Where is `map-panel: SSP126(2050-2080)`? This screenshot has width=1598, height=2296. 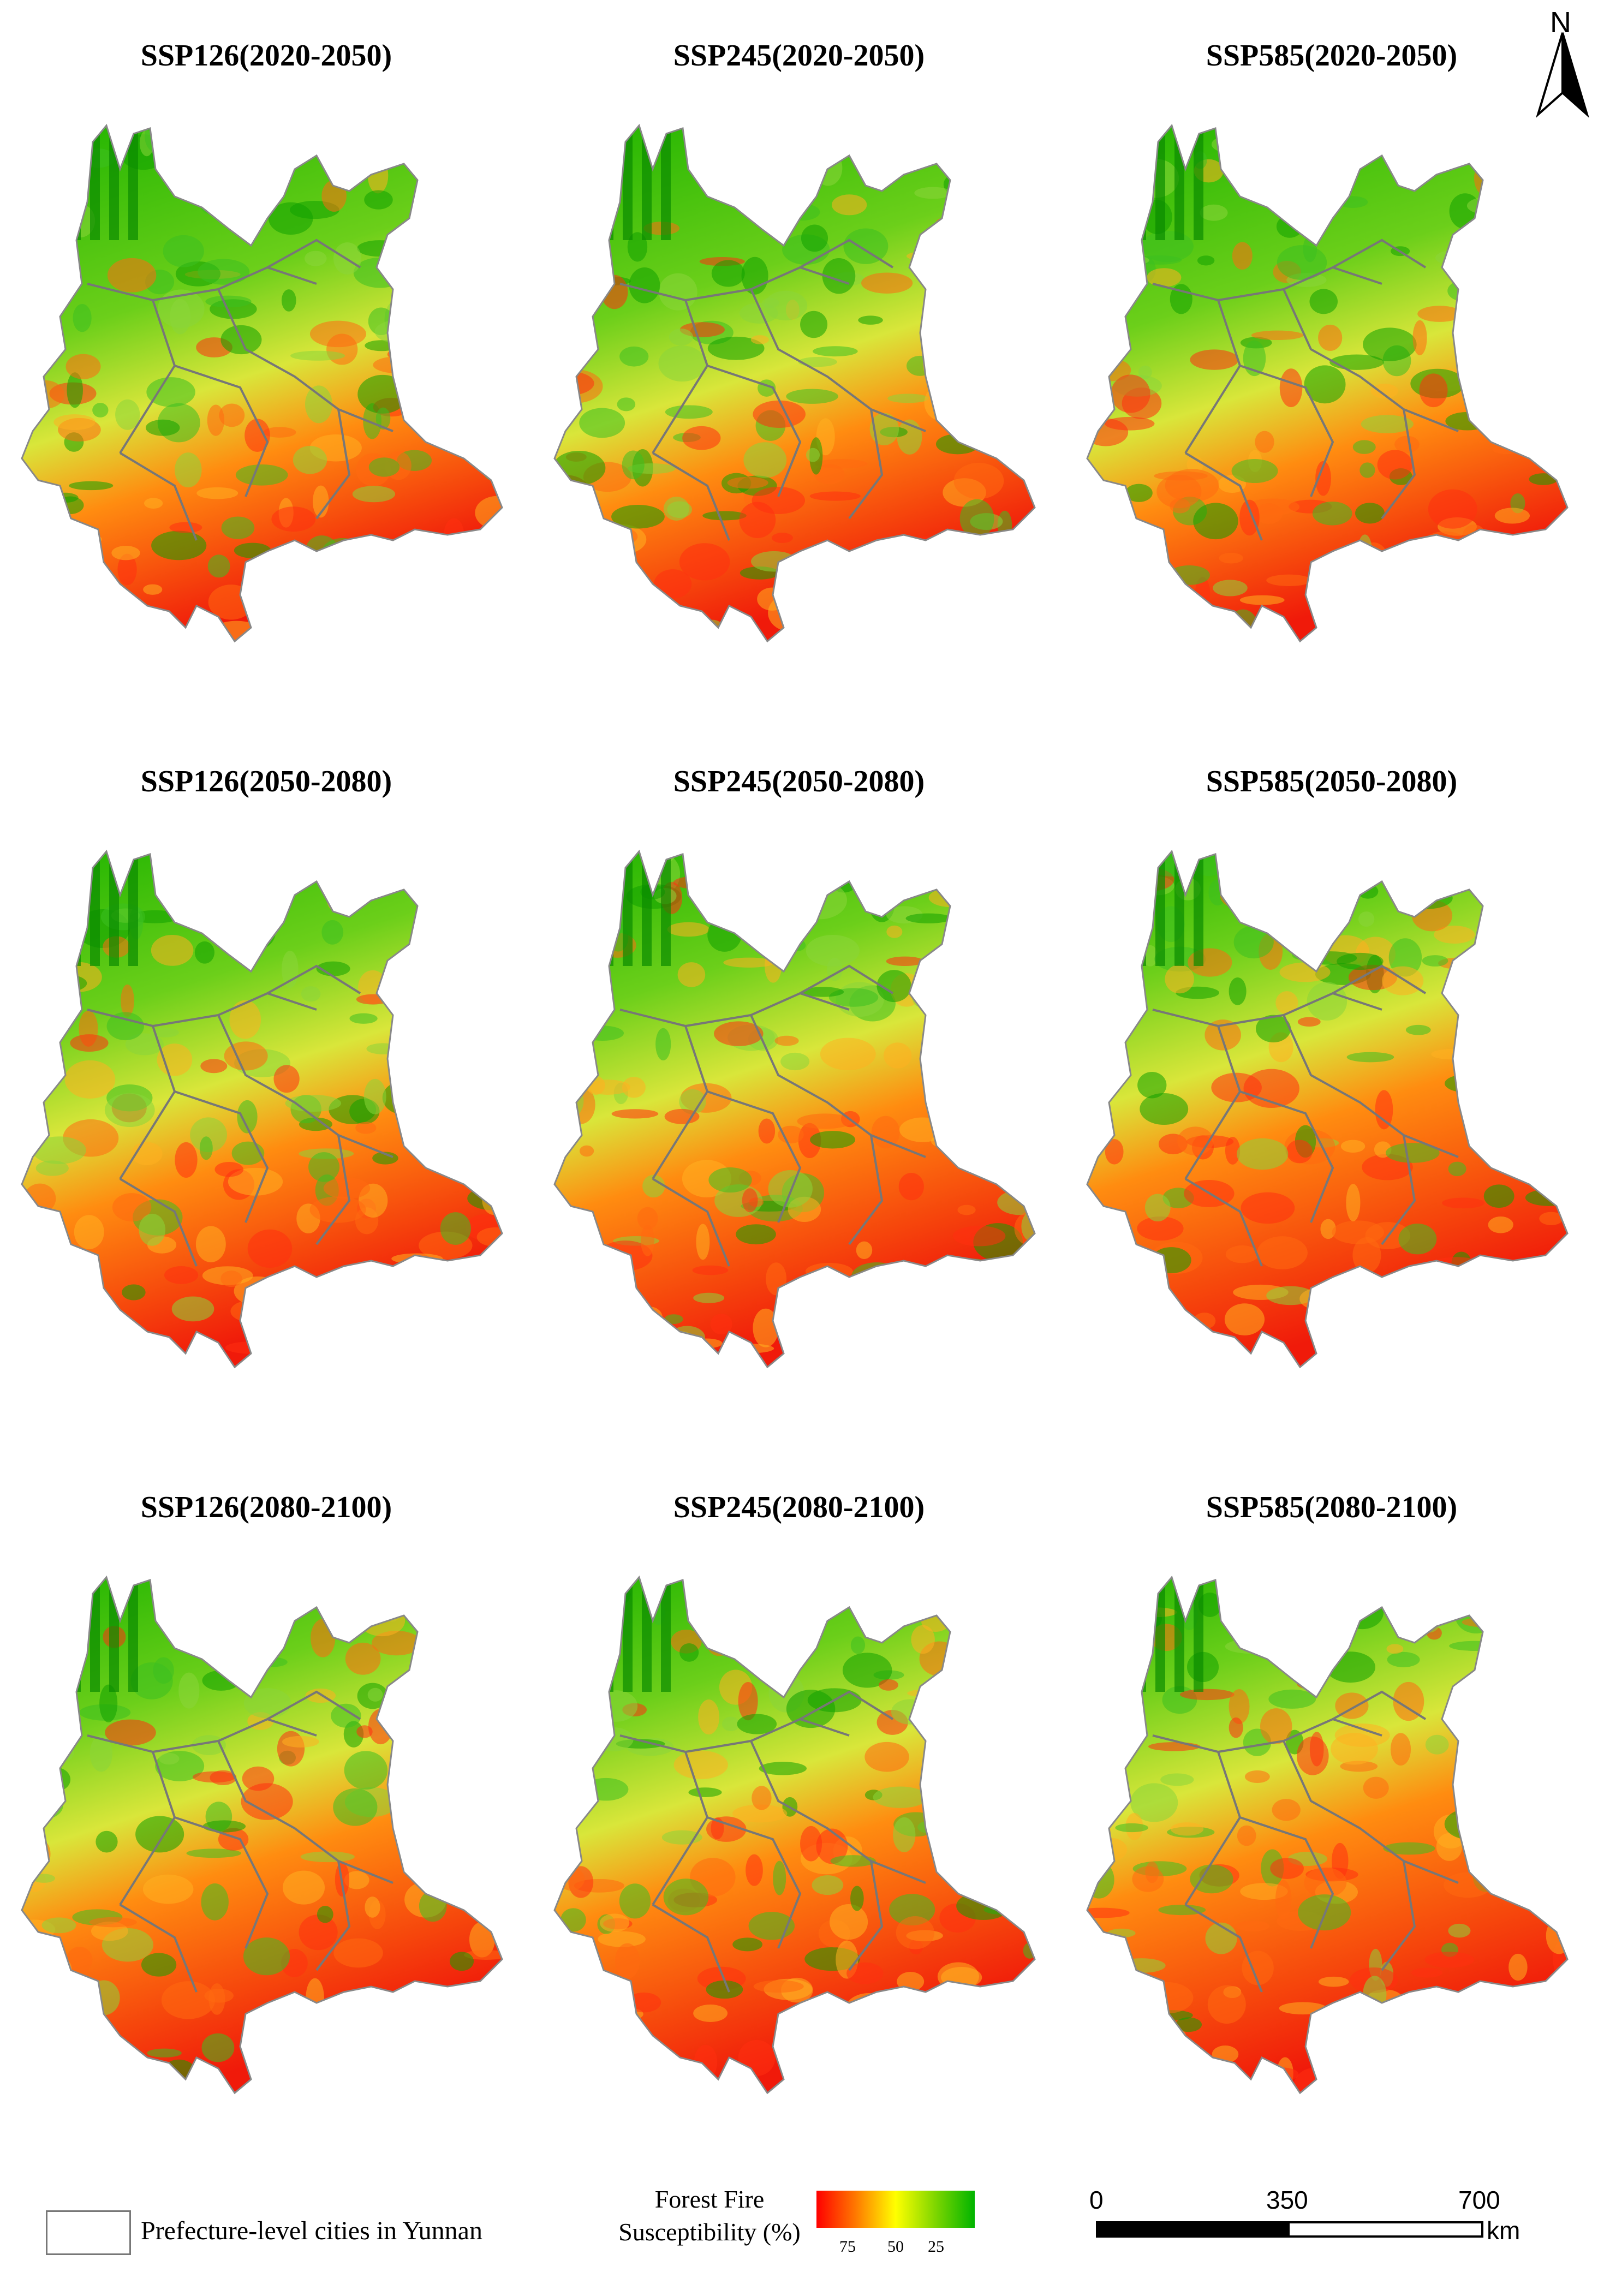 map-panel: SSP126(2050-2080) is located at coordinates (267, 1089).